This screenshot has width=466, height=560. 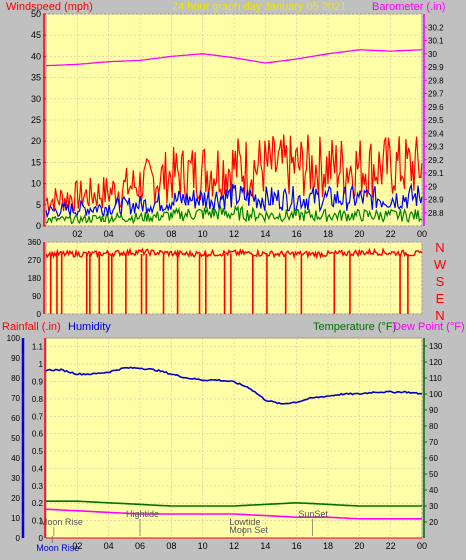 What do you see at coordinates (439, 315) in the screenshot?
I see `compass-label: N` at bounding box center [439, 315].